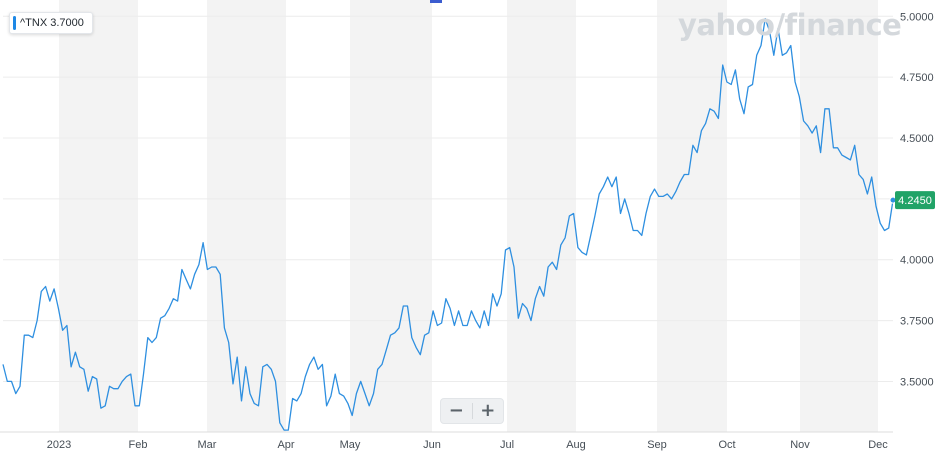 This screenshot has width=936, height=460. I want to click on yahoo-finance-logo: yahoo/finance, so click(790, 25).